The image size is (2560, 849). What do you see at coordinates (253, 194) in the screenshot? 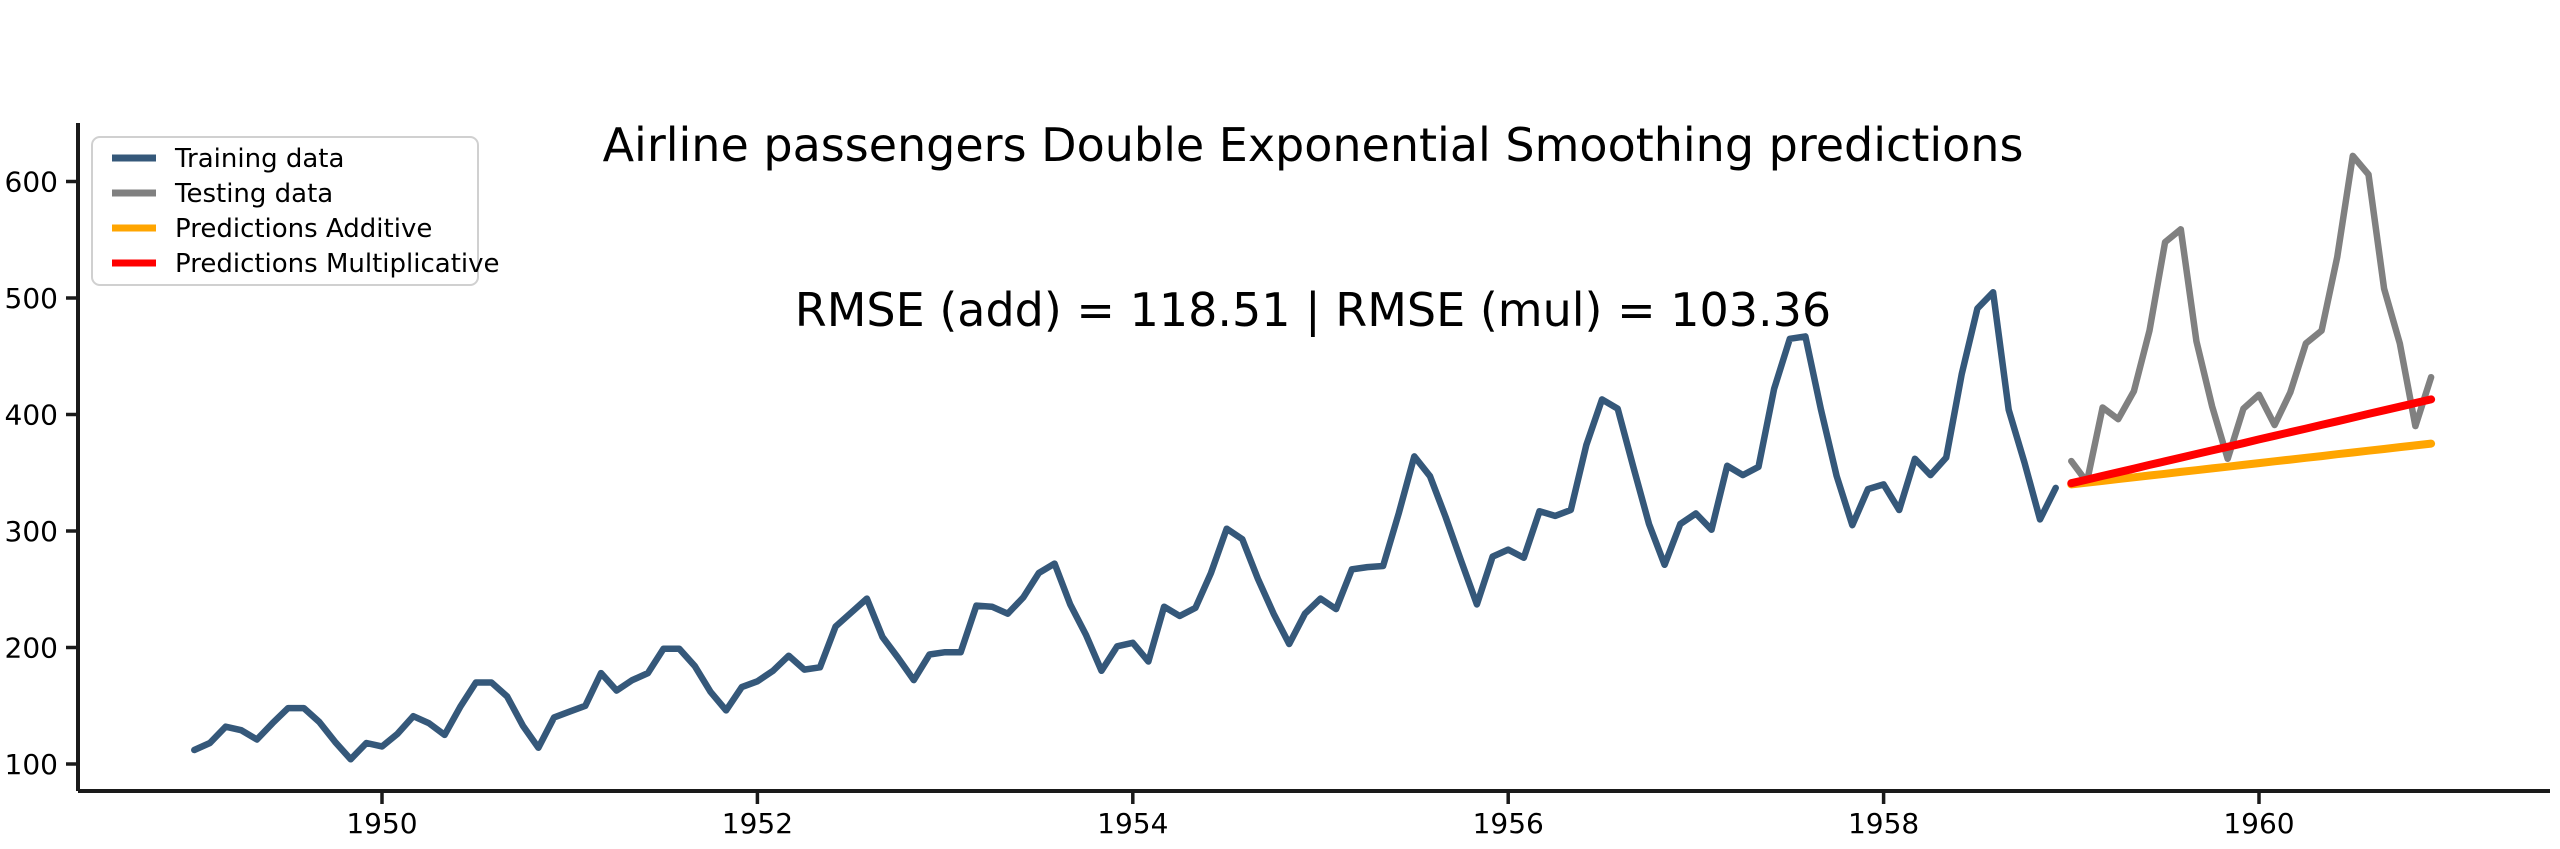
I see `legend-label-testing-data: Testing data` at bounding box center [253, 194].